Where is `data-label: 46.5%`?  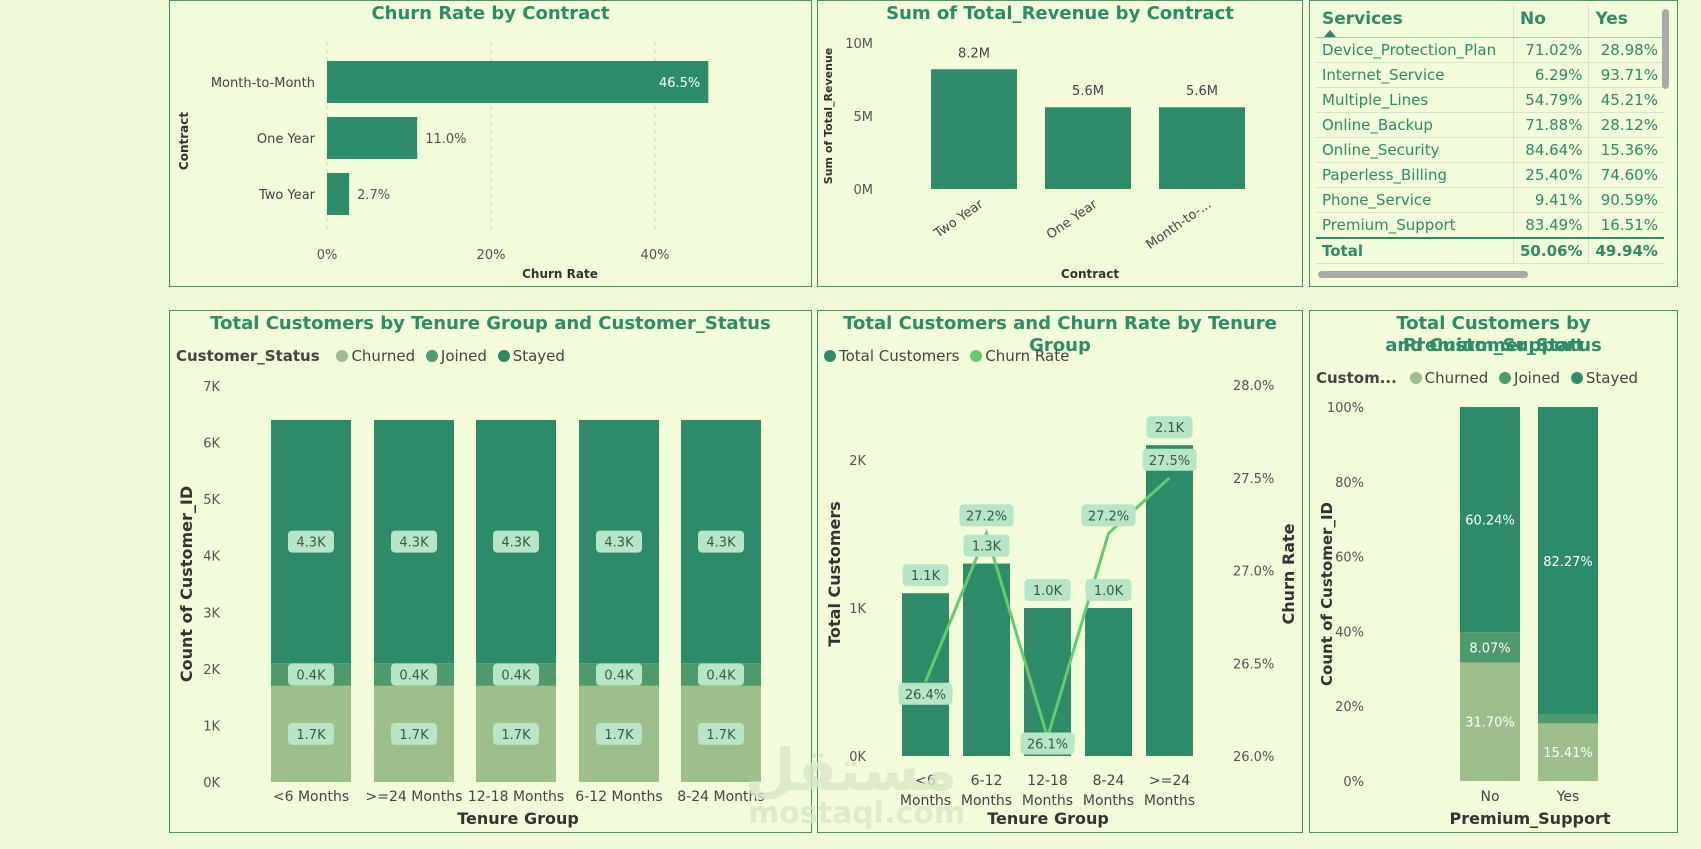 data-label: 46.5% is located at coordinates (679, 83).